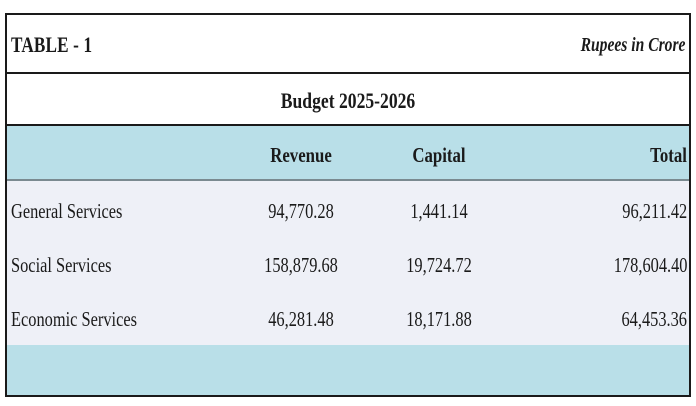 The width and height of the screenshot is (696, 406). I want to click on header-revenue: Revenue, so click(301, 155).